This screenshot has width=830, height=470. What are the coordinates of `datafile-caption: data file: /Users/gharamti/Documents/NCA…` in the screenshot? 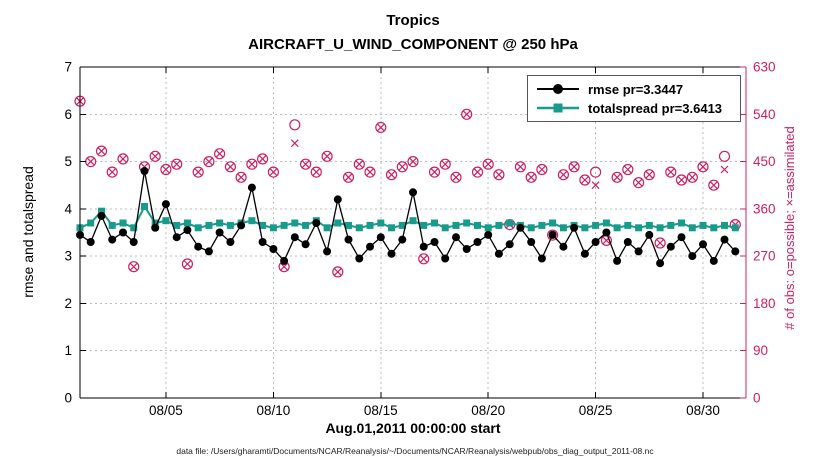 It's located at (415, 451).